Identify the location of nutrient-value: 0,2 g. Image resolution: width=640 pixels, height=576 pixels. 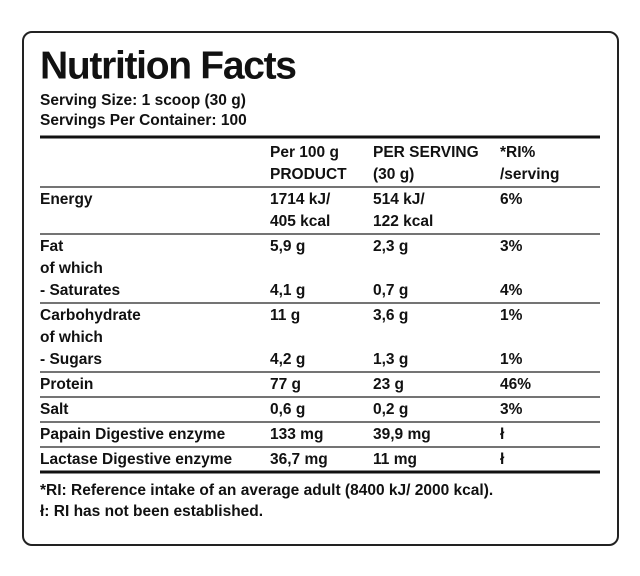
(390, 409).